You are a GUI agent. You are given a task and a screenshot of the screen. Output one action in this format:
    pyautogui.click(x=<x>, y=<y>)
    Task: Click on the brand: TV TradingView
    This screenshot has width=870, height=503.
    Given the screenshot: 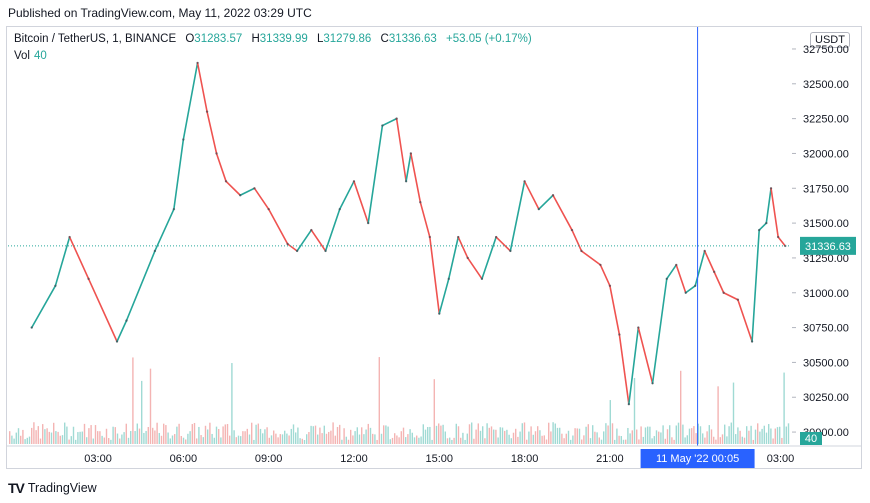 What is the action you would take?
    pyautogui.click(x=52, y=488)
    